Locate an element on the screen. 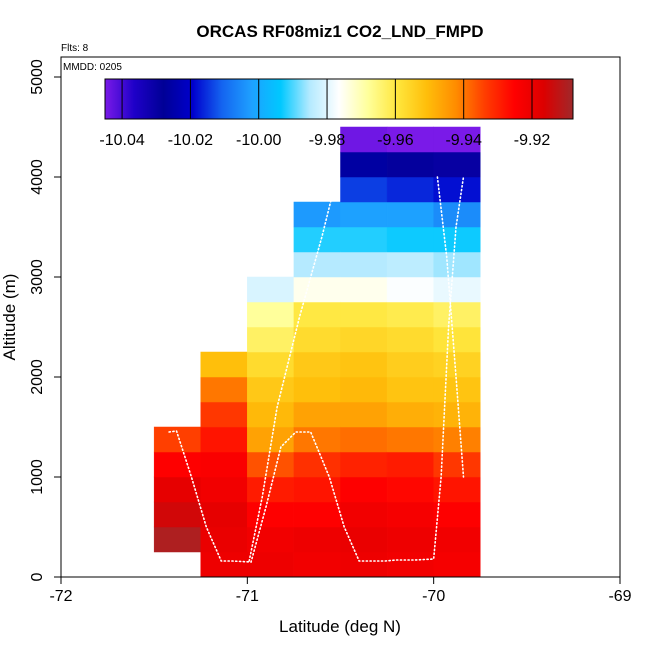 The image size is (650, 650). y-tick-label: 1000 is located at coordinates (37, 477).